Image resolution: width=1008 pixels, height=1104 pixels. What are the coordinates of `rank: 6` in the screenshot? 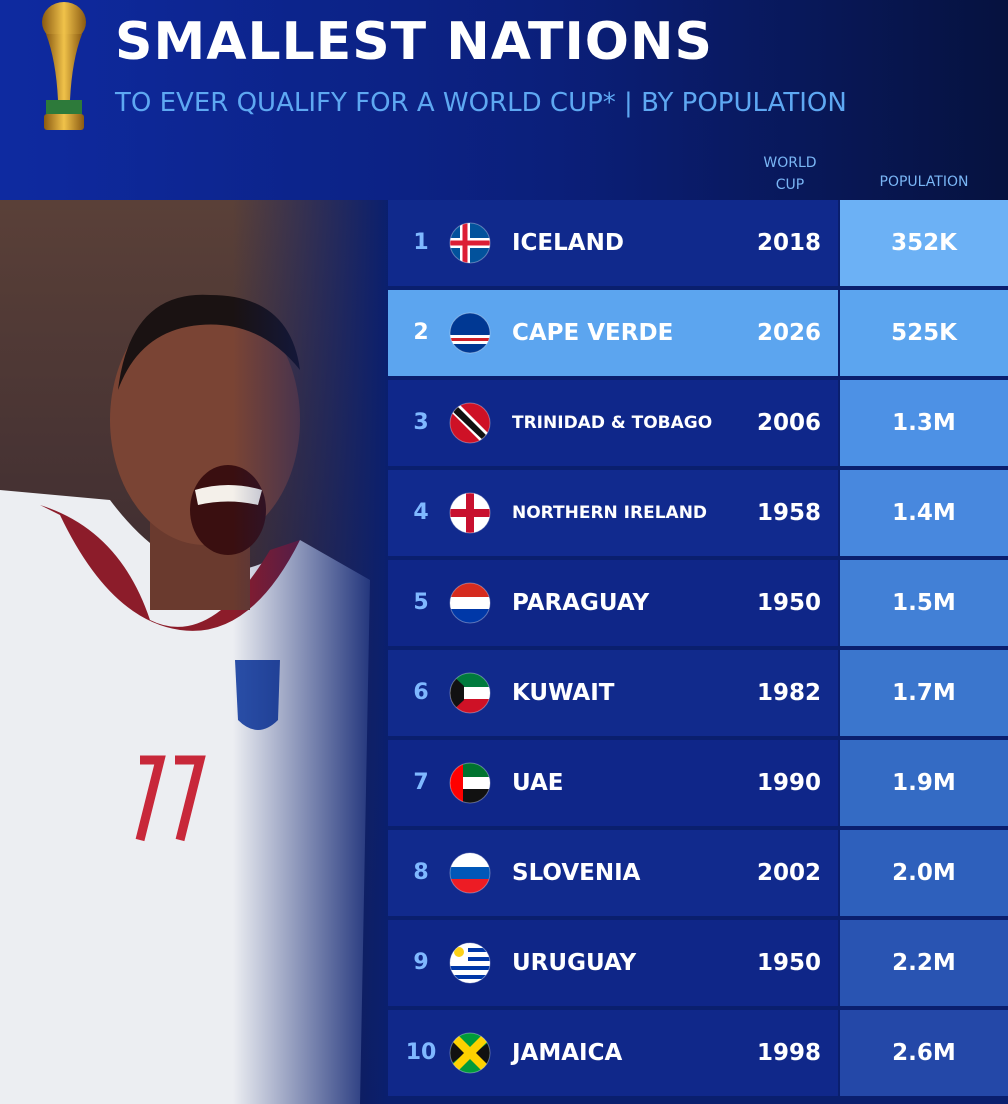 It's located at (421, 692).